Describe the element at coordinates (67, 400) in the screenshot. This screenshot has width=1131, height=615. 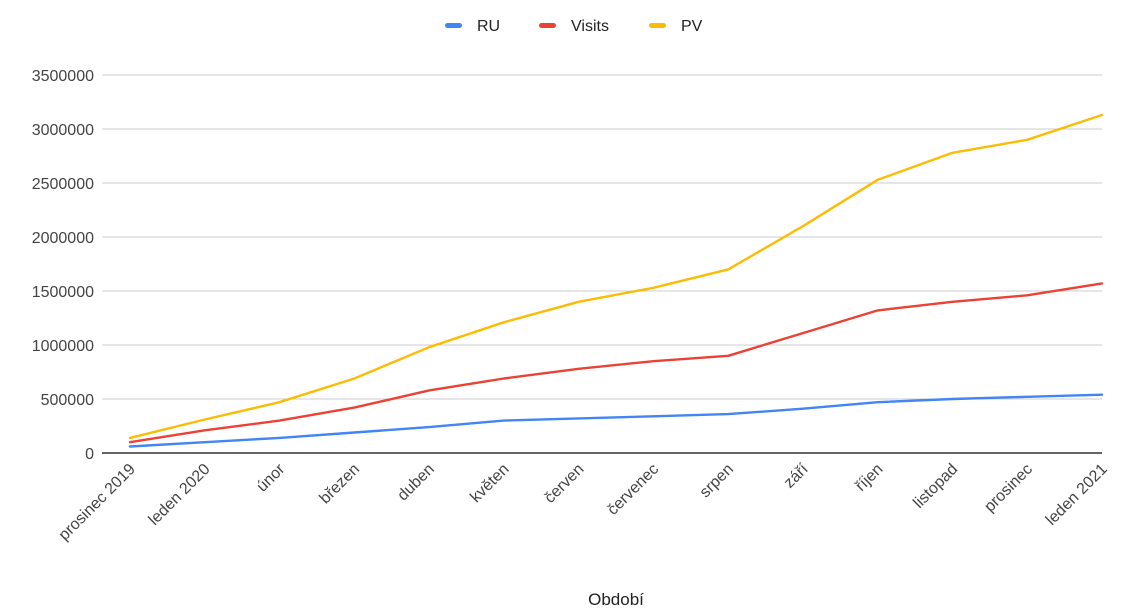
I see `y-tick-label: 500000` at that location.